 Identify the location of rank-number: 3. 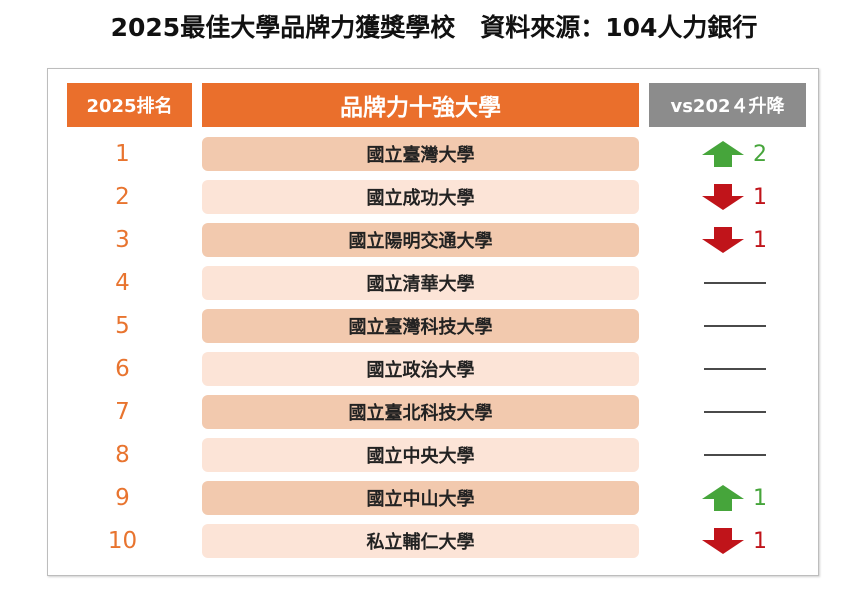
(122, 240).